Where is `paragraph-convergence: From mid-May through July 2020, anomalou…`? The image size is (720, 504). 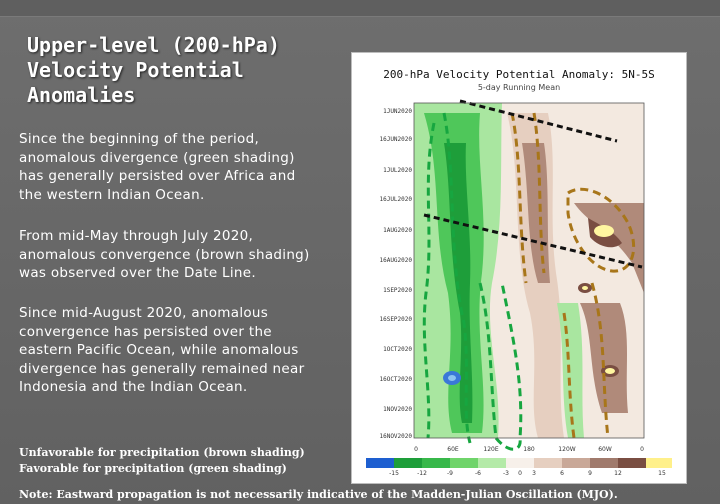 paragraph-convergence: From mid-May through July 2020, anomalou… is located at coordinates (179, 255).